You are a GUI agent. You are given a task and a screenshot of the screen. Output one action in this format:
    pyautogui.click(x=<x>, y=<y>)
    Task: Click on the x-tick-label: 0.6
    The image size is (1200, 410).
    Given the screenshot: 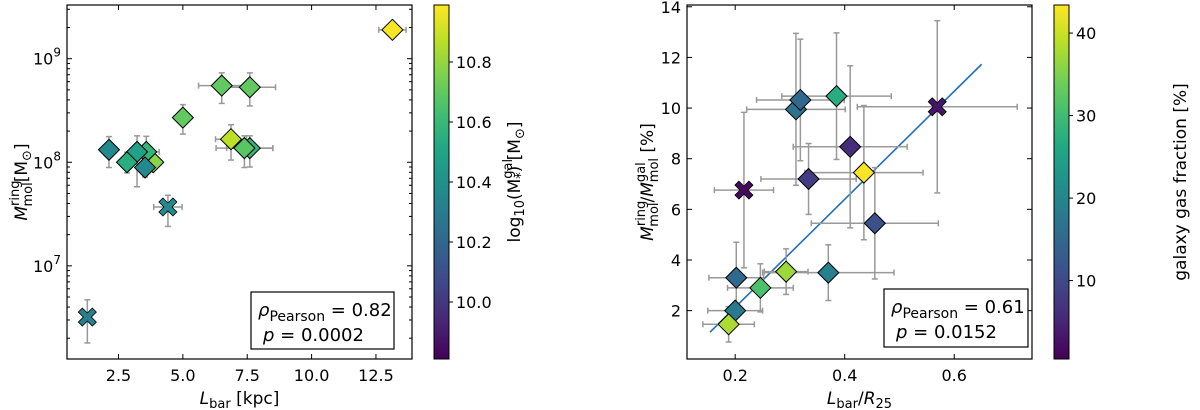 What is the action you would take?
    pyautogui.click(x=954, y=375)
    